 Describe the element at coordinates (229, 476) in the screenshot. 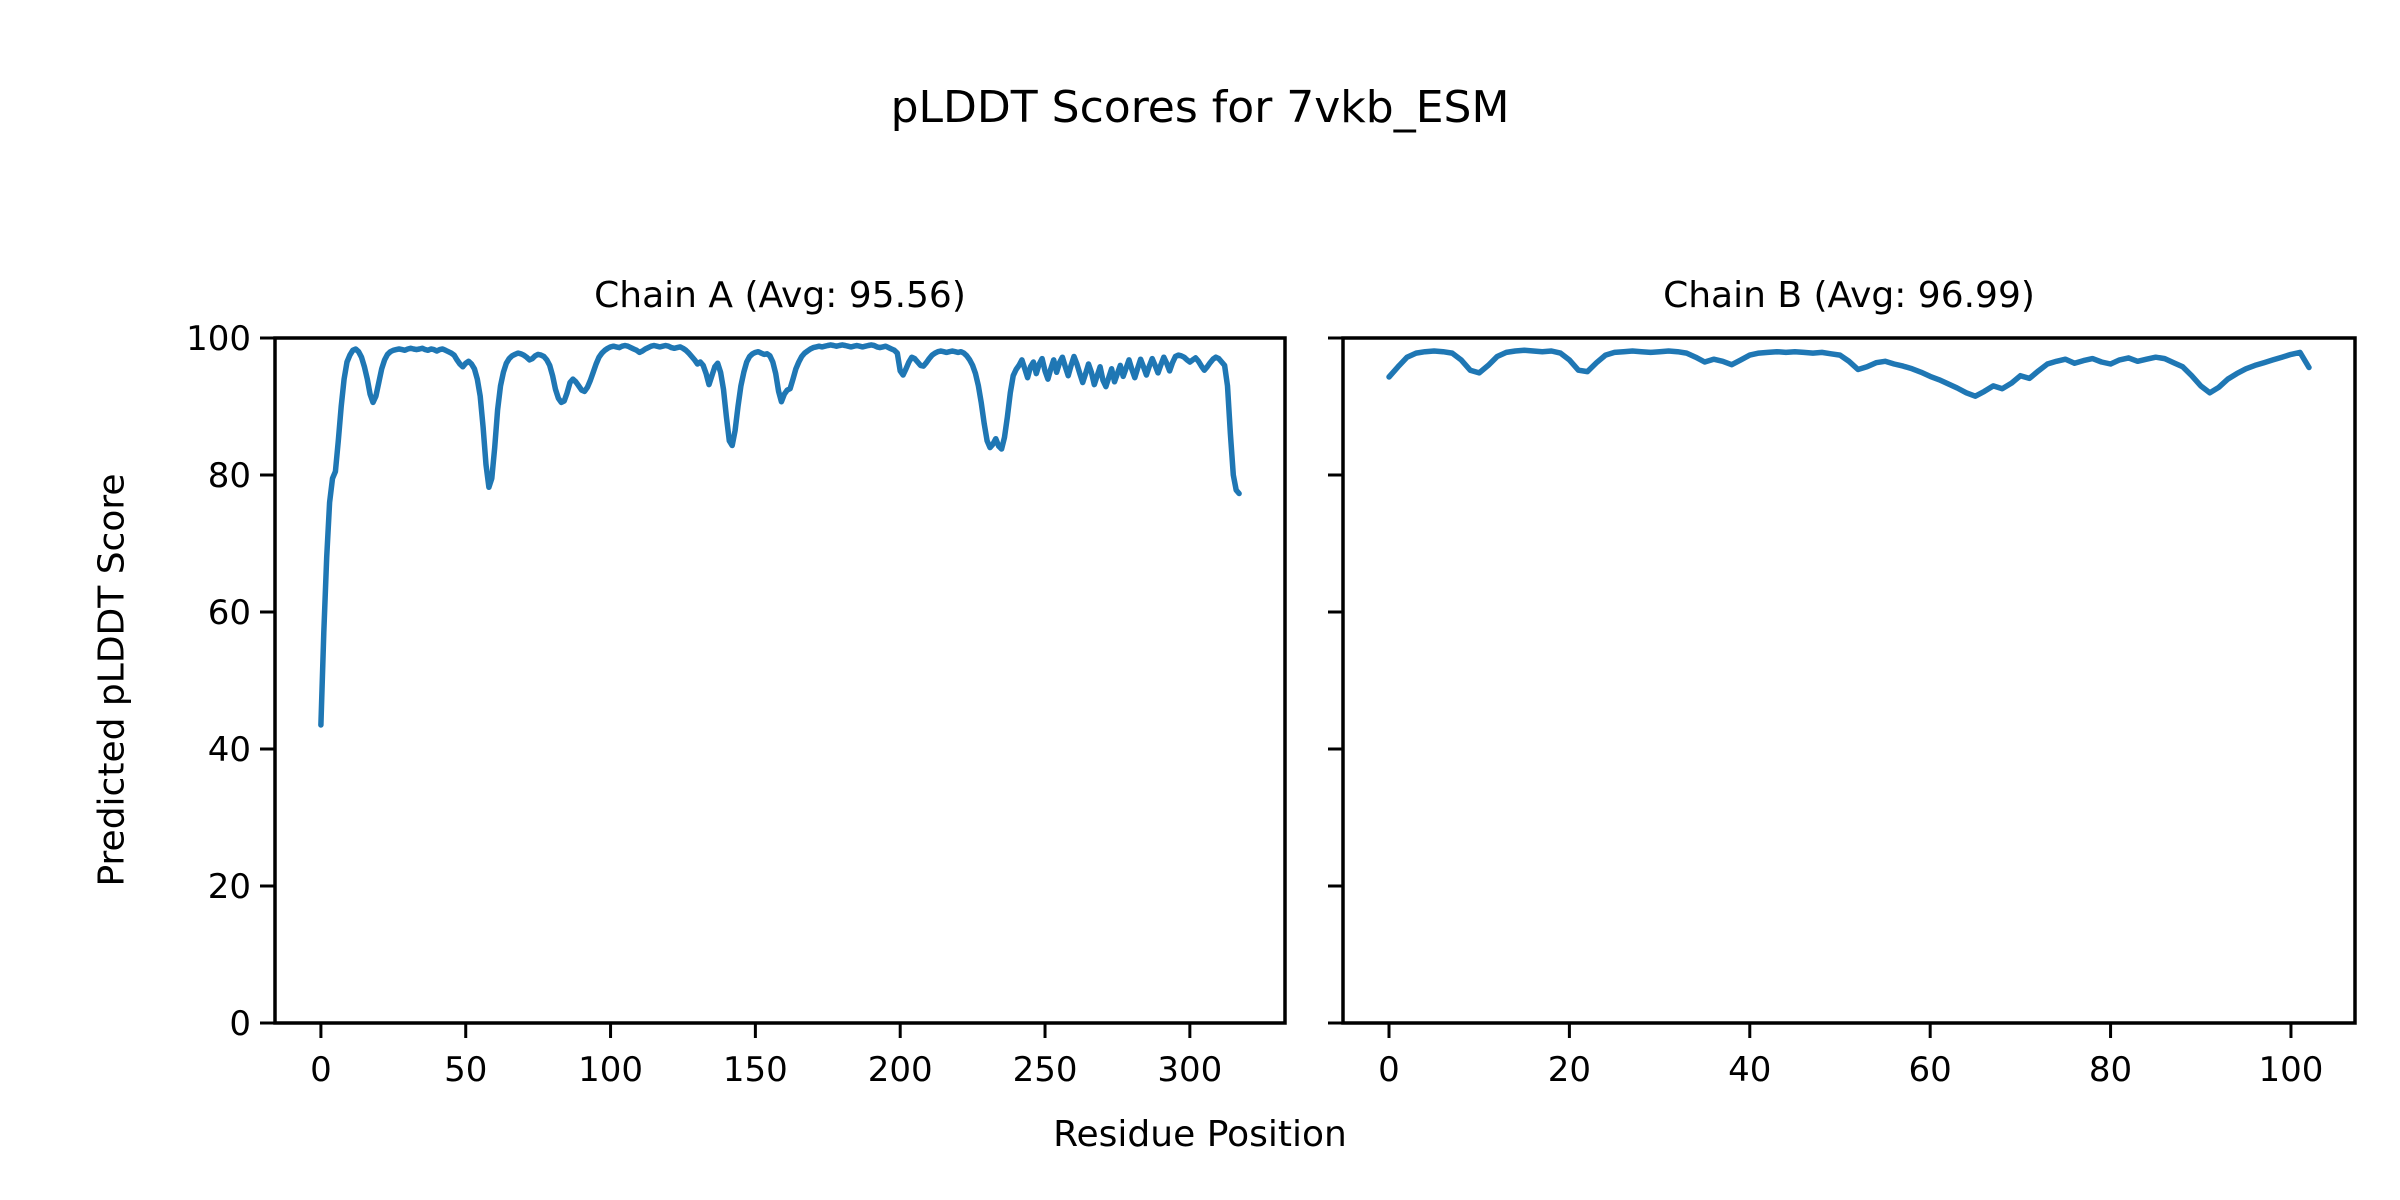

I see `y-tick-label: 80` at that location.